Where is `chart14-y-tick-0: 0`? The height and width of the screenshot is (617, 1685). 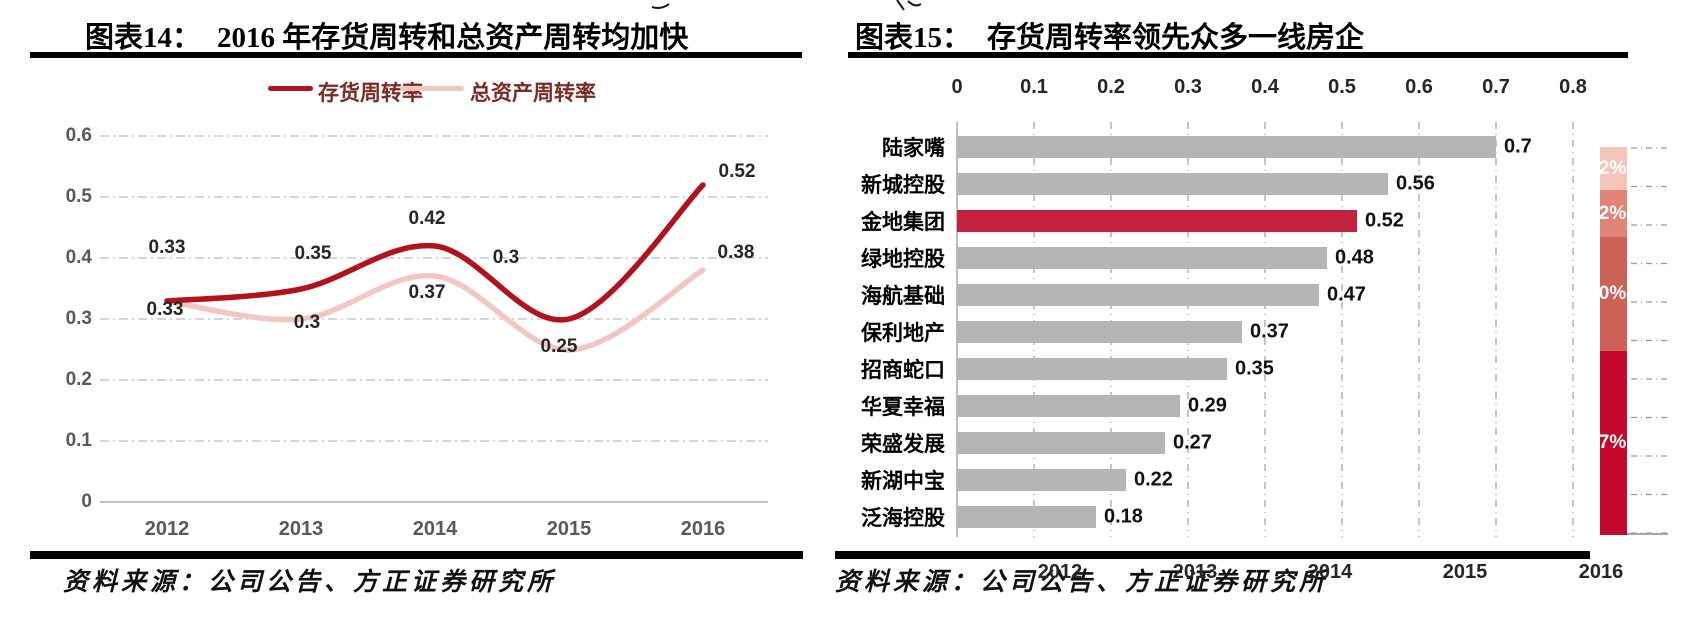
chart14-y-tick-0: 0 is located at coordinates (86, 501).